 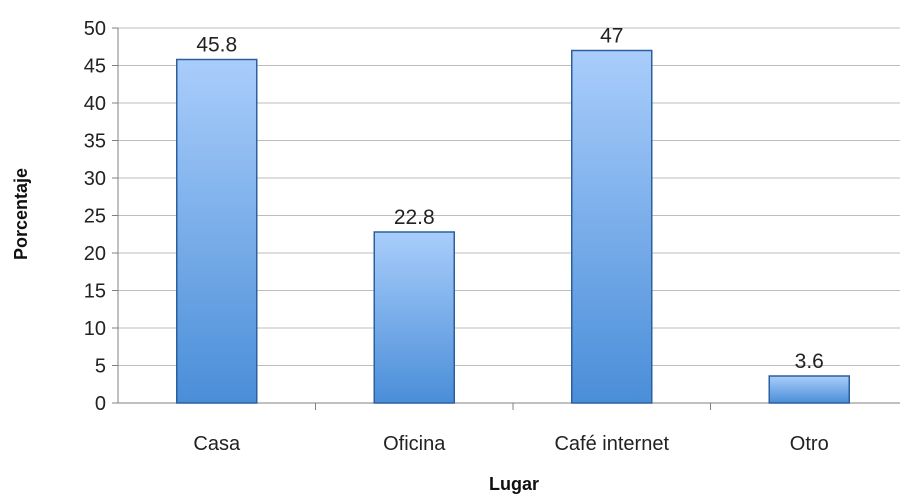 What do you see at coordinates (611, 36) in the screenshot?
I see `data-label: 47` at bounding box center [611, 36].